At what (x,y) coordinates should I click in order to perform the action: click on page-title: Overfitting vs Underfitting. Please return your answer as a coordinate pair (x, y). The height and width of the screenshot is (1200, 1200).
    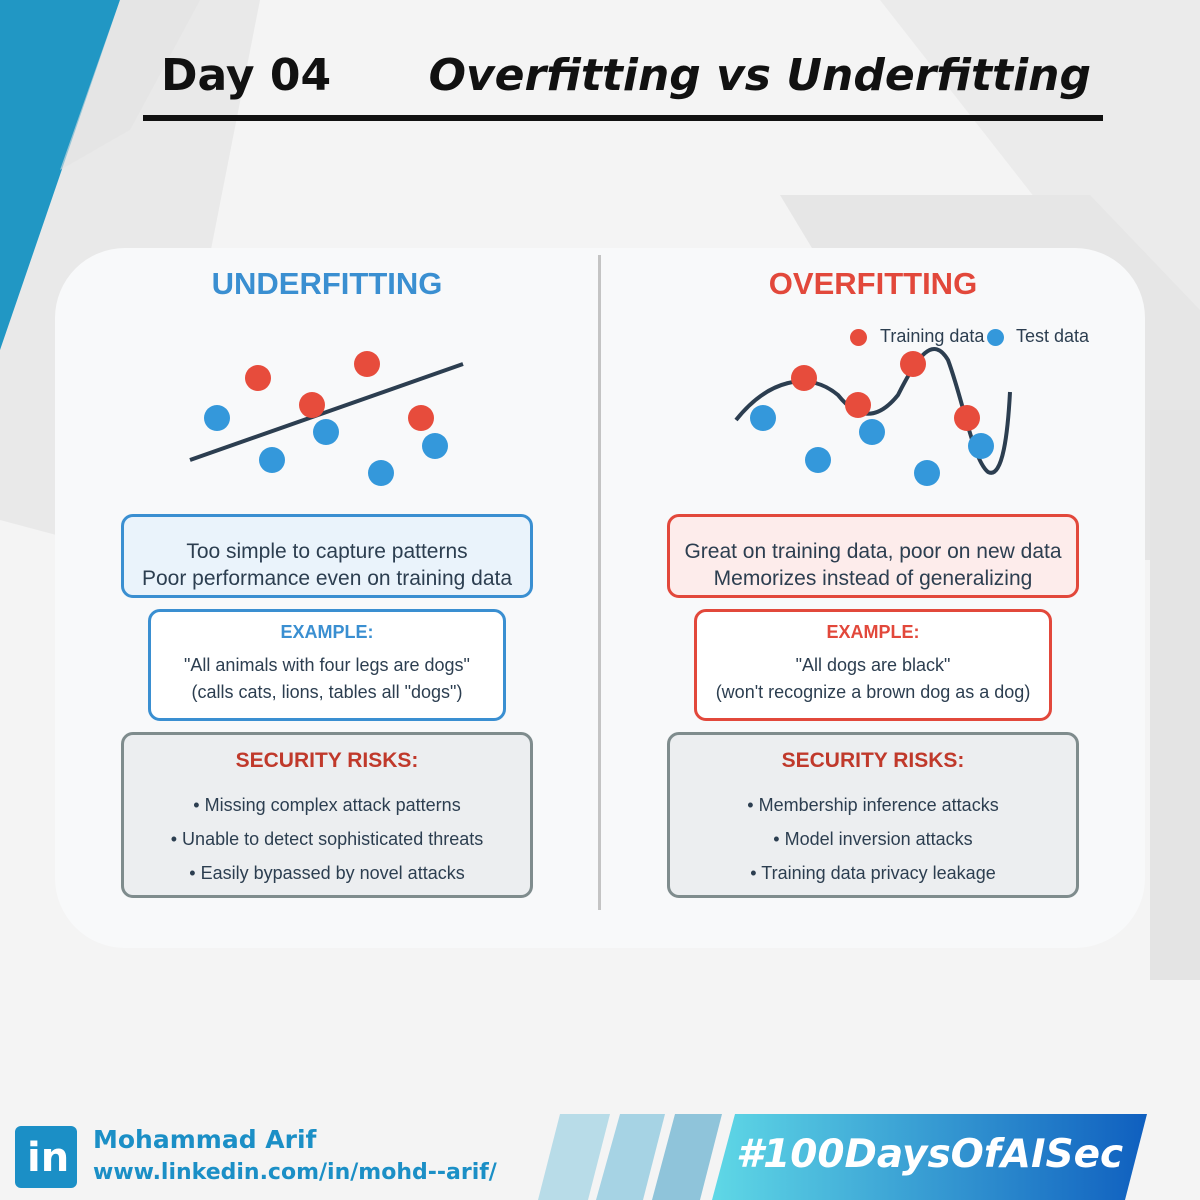
    Looking at the image, I should click on (759, 75).